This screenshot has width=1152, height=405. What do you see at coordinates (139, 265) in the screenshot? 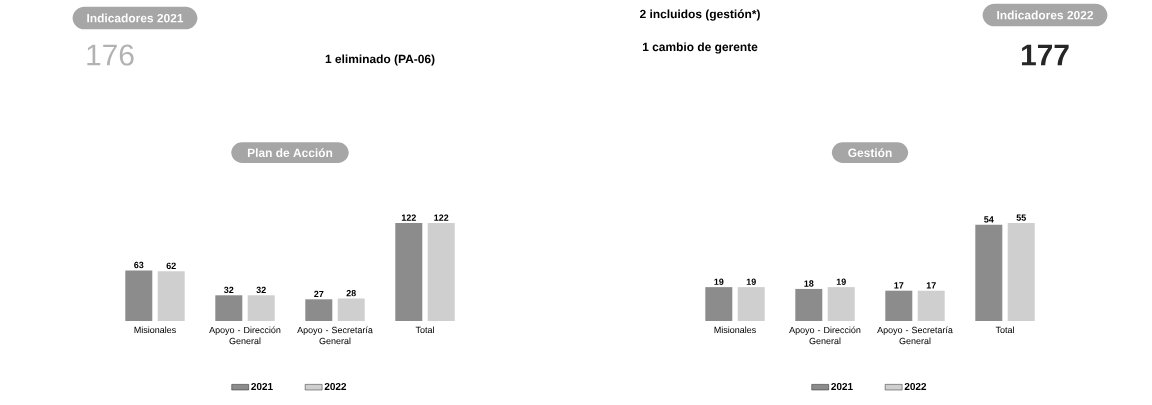
I see `data-label: 63` at bounding box center [139, 265].